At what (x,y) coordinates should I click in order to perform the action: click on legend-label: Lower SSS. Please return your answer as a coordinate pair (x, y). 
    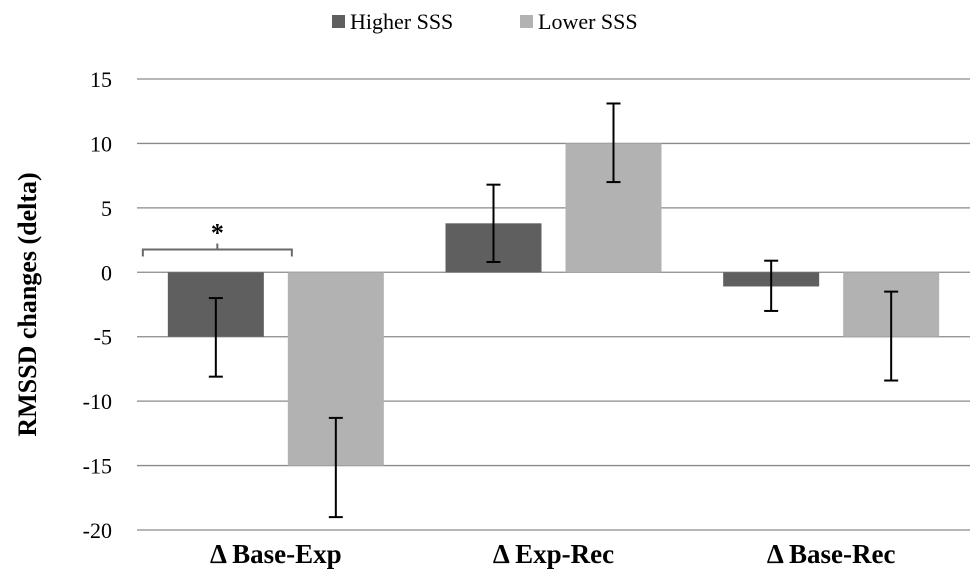
    Looking at the image, I should click on (588, 21).